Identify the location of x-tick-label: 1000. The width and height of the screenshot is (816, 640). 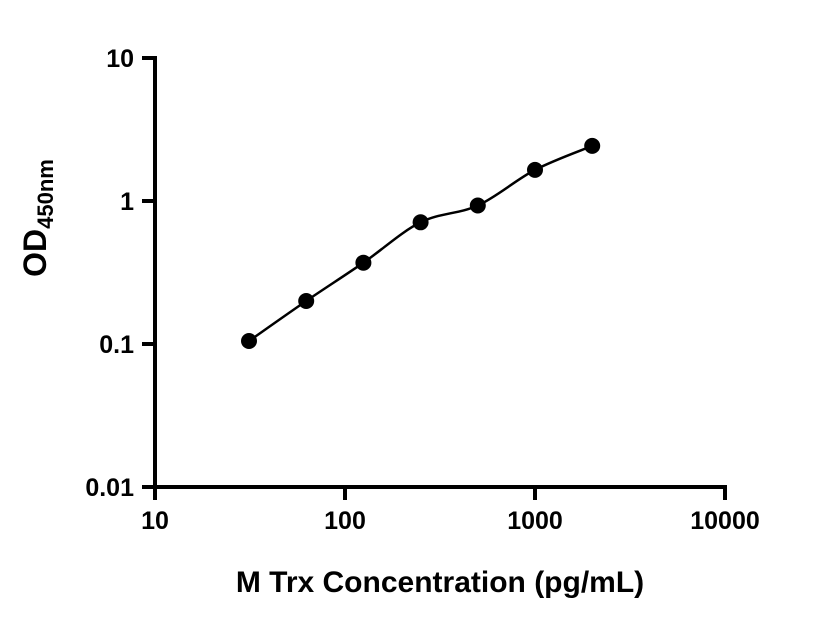
(535, 521).